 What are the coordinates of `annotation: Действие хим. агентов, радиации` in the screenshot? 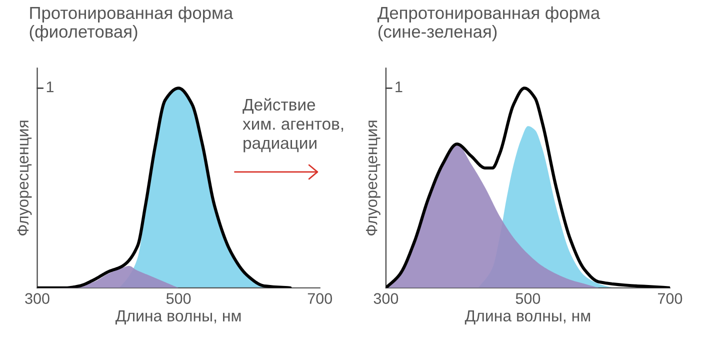 It's located at (293, 125).